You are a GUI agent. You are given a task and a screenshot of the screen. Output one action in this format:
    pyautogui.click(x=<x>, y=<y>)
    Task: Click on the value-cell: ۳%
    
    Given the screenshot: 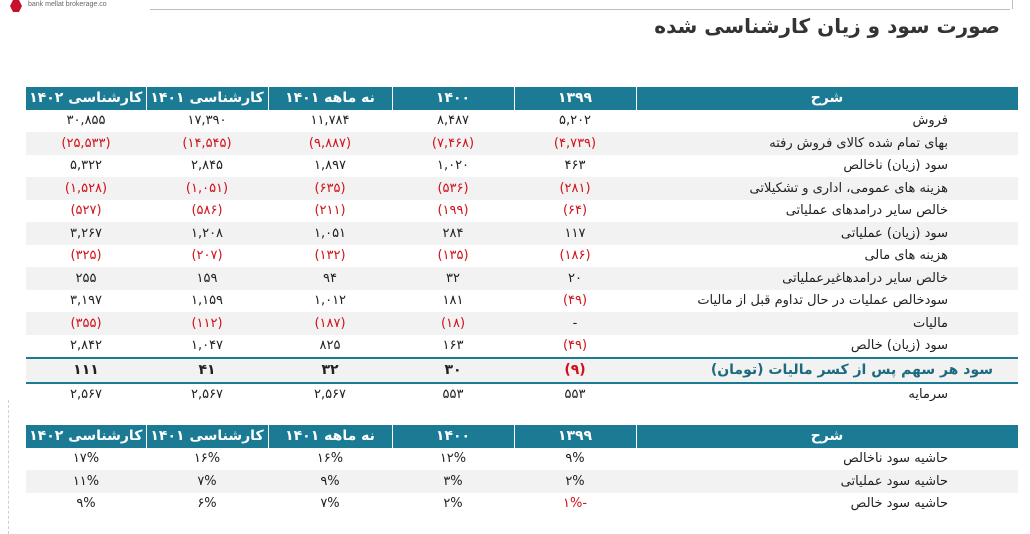 What is the action you would take?
    pyautogui.click(x=453, y=481)
    